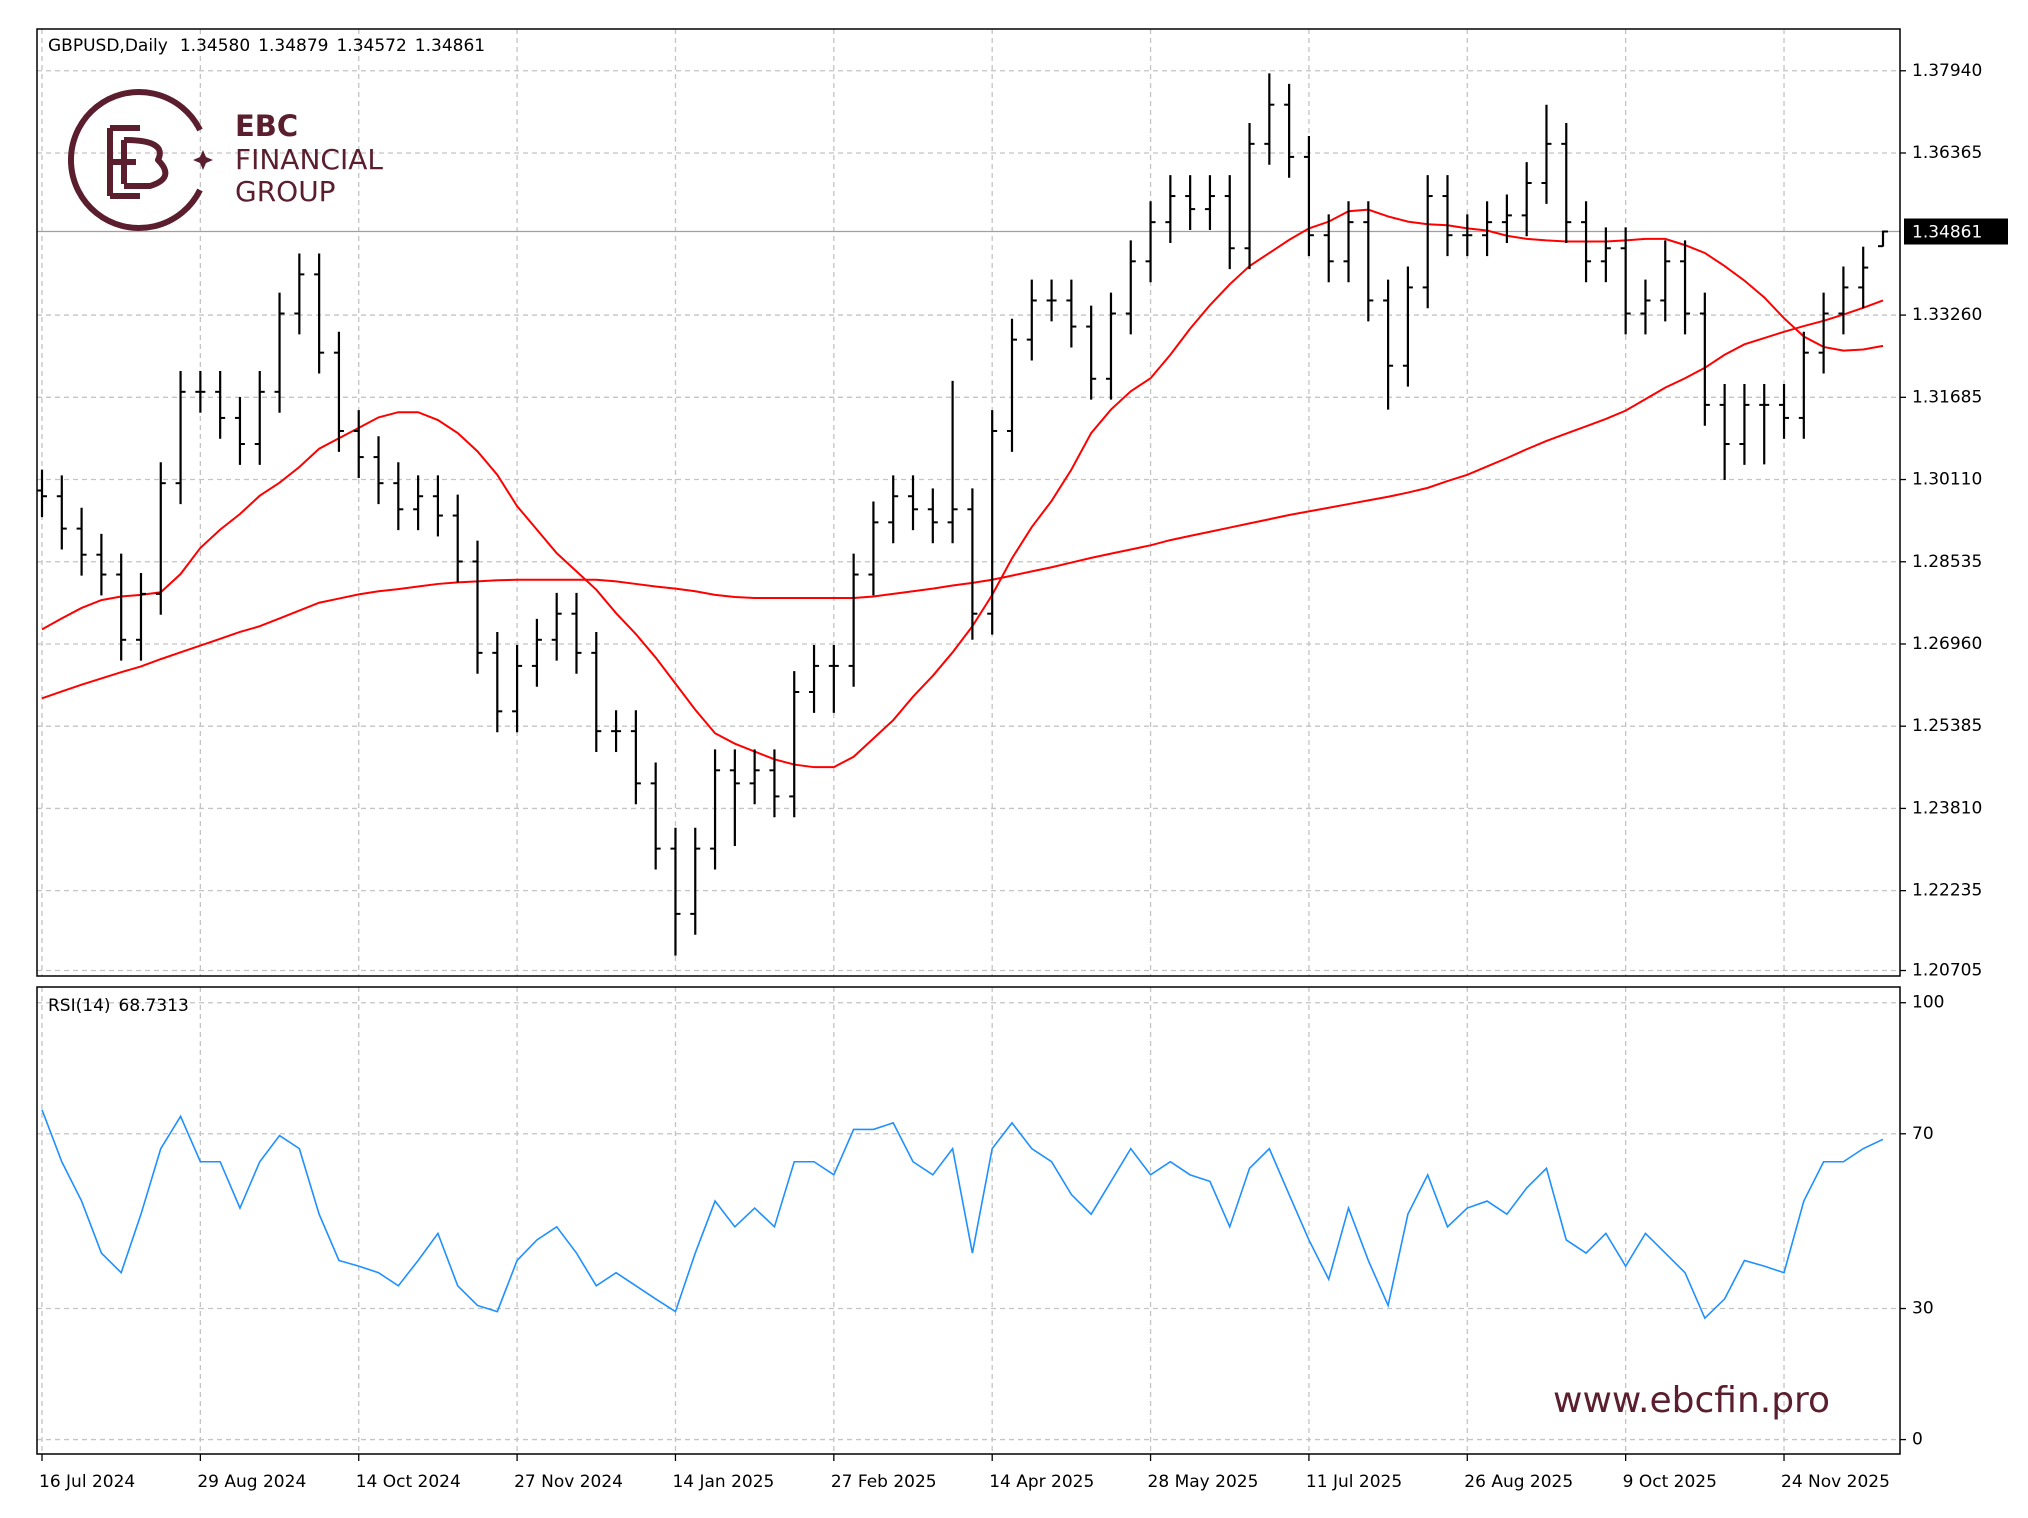 This screenshot has width=2028, height=1518. I want to click on x-tick-label: 11 Jul 2025, so click(1354, 1482).